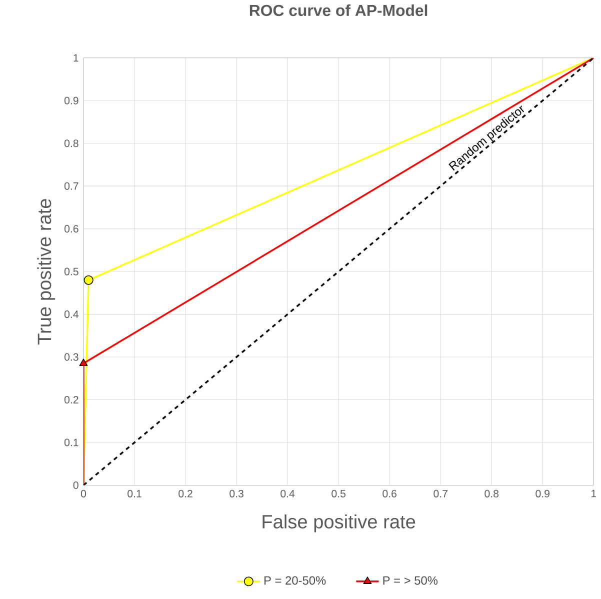  Describe the element at coordinates (76, 58) in the screenshot. I see `y-tick-label: 1` at that location.